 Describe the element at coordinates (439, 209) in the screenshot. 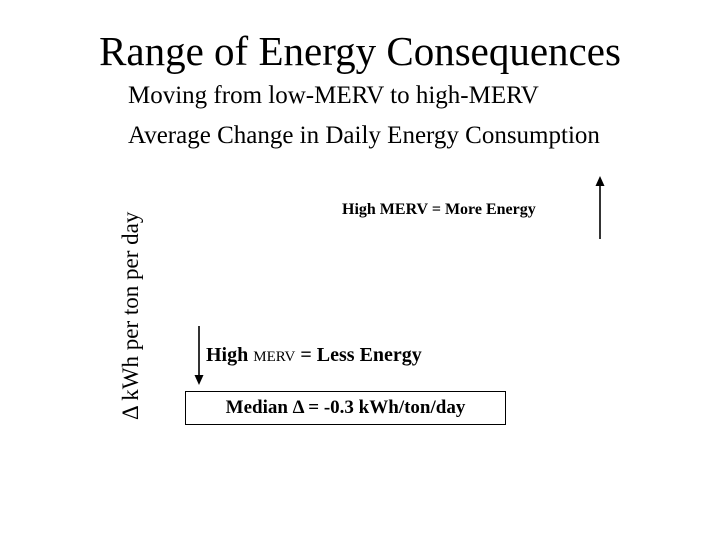

I see `more-energy-label: High MERV = More Energy` at that location.